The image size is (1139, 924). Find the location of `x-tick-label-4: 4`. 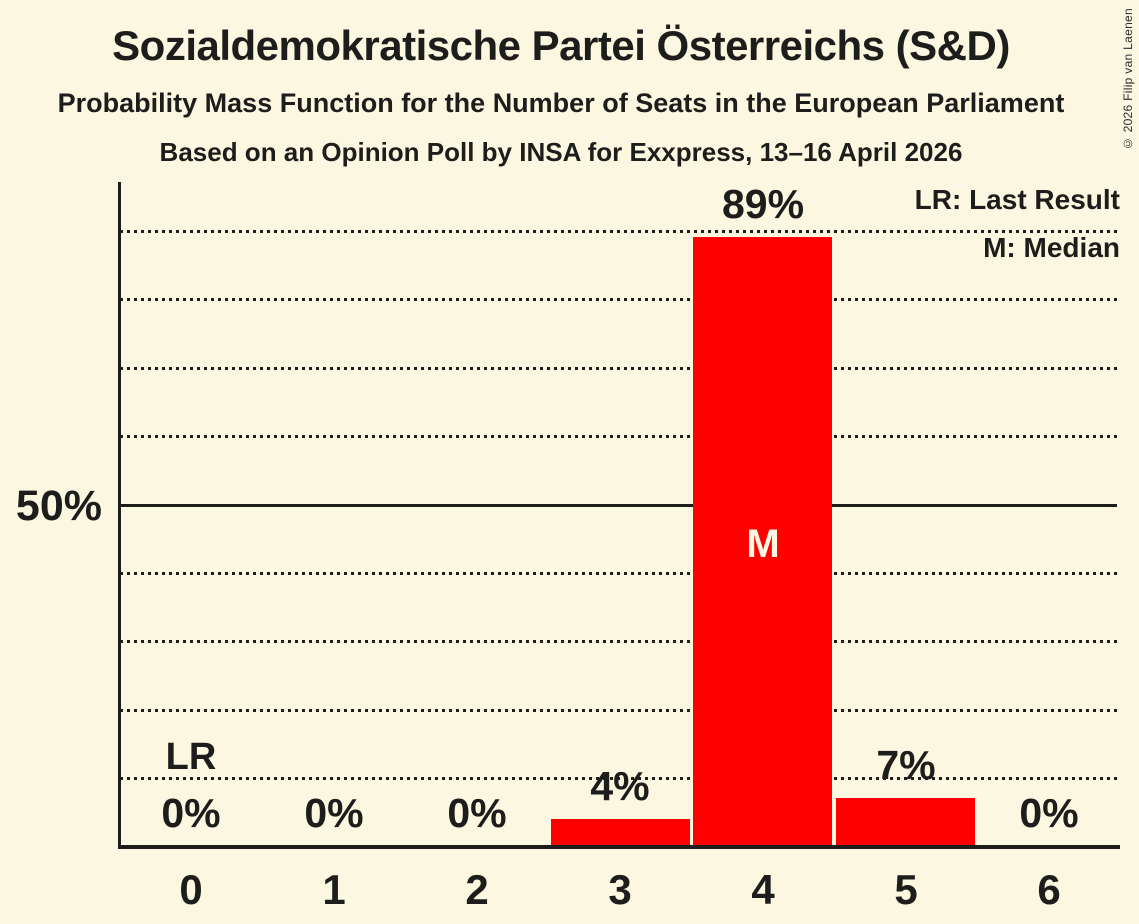

x-tick-label-4: 4 is located at coordinates (763, 889).